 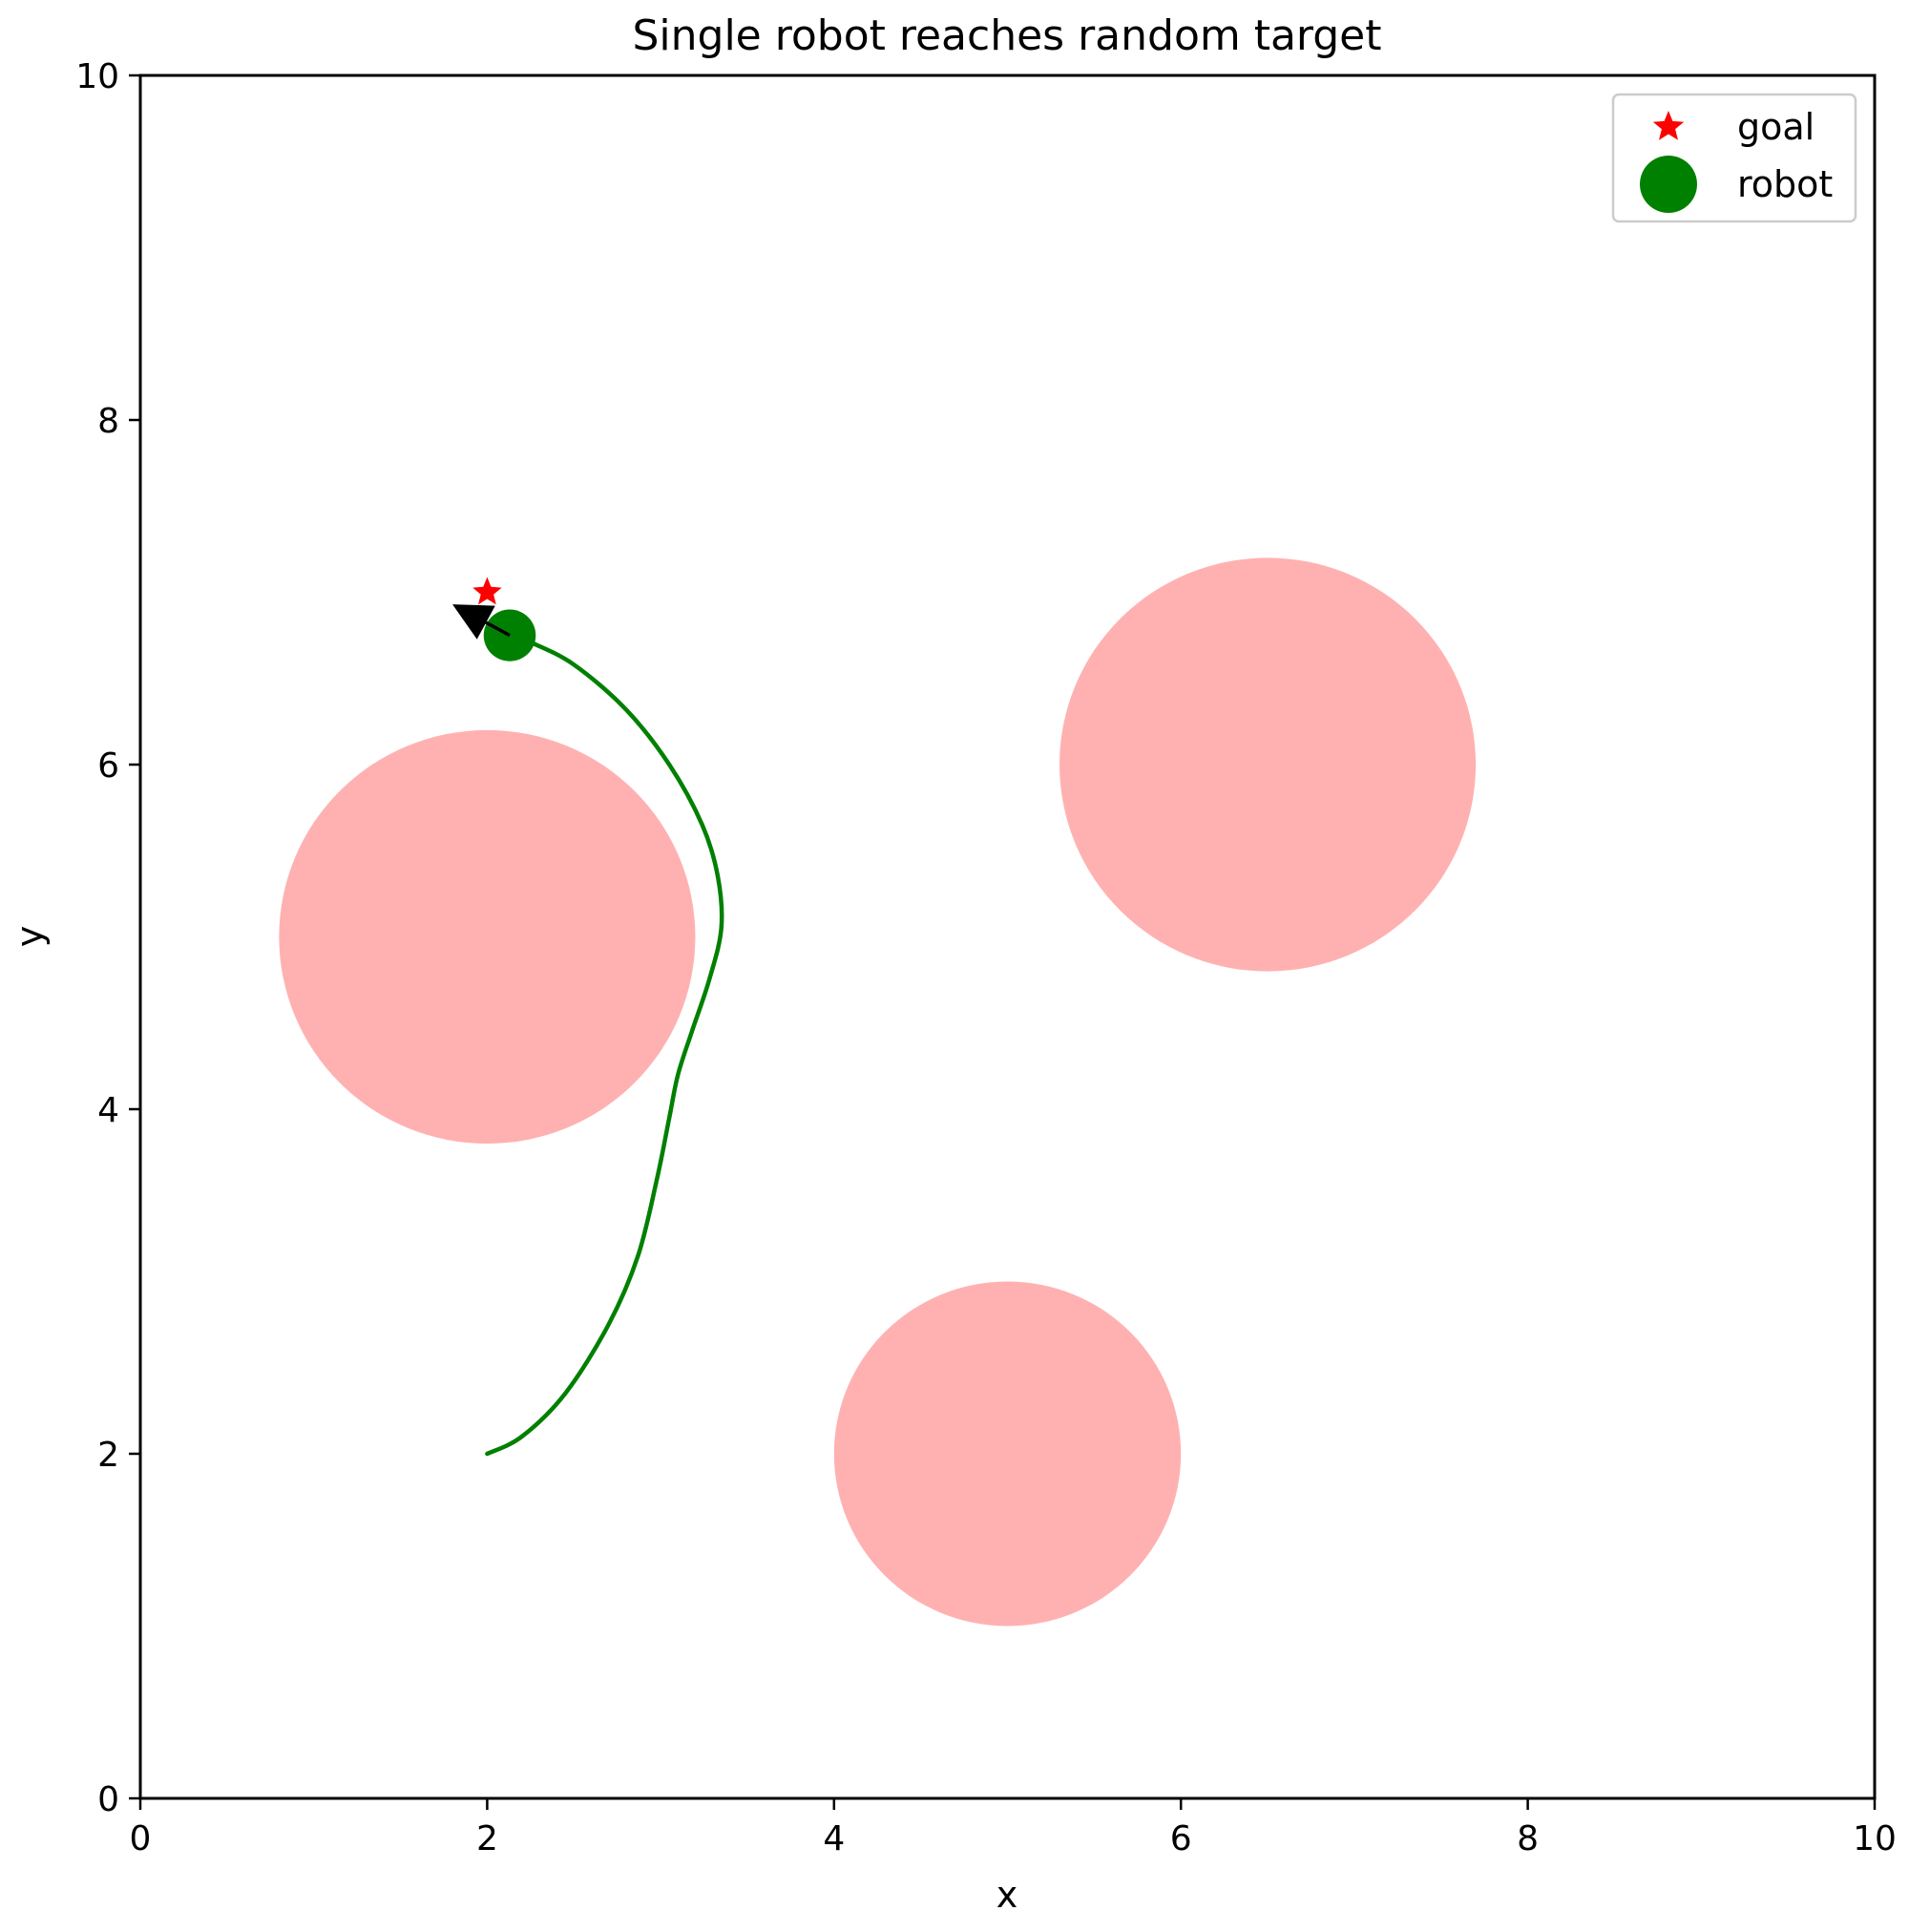 I want to click on legend-label-robot: robot, so click(x=1785, y=184).